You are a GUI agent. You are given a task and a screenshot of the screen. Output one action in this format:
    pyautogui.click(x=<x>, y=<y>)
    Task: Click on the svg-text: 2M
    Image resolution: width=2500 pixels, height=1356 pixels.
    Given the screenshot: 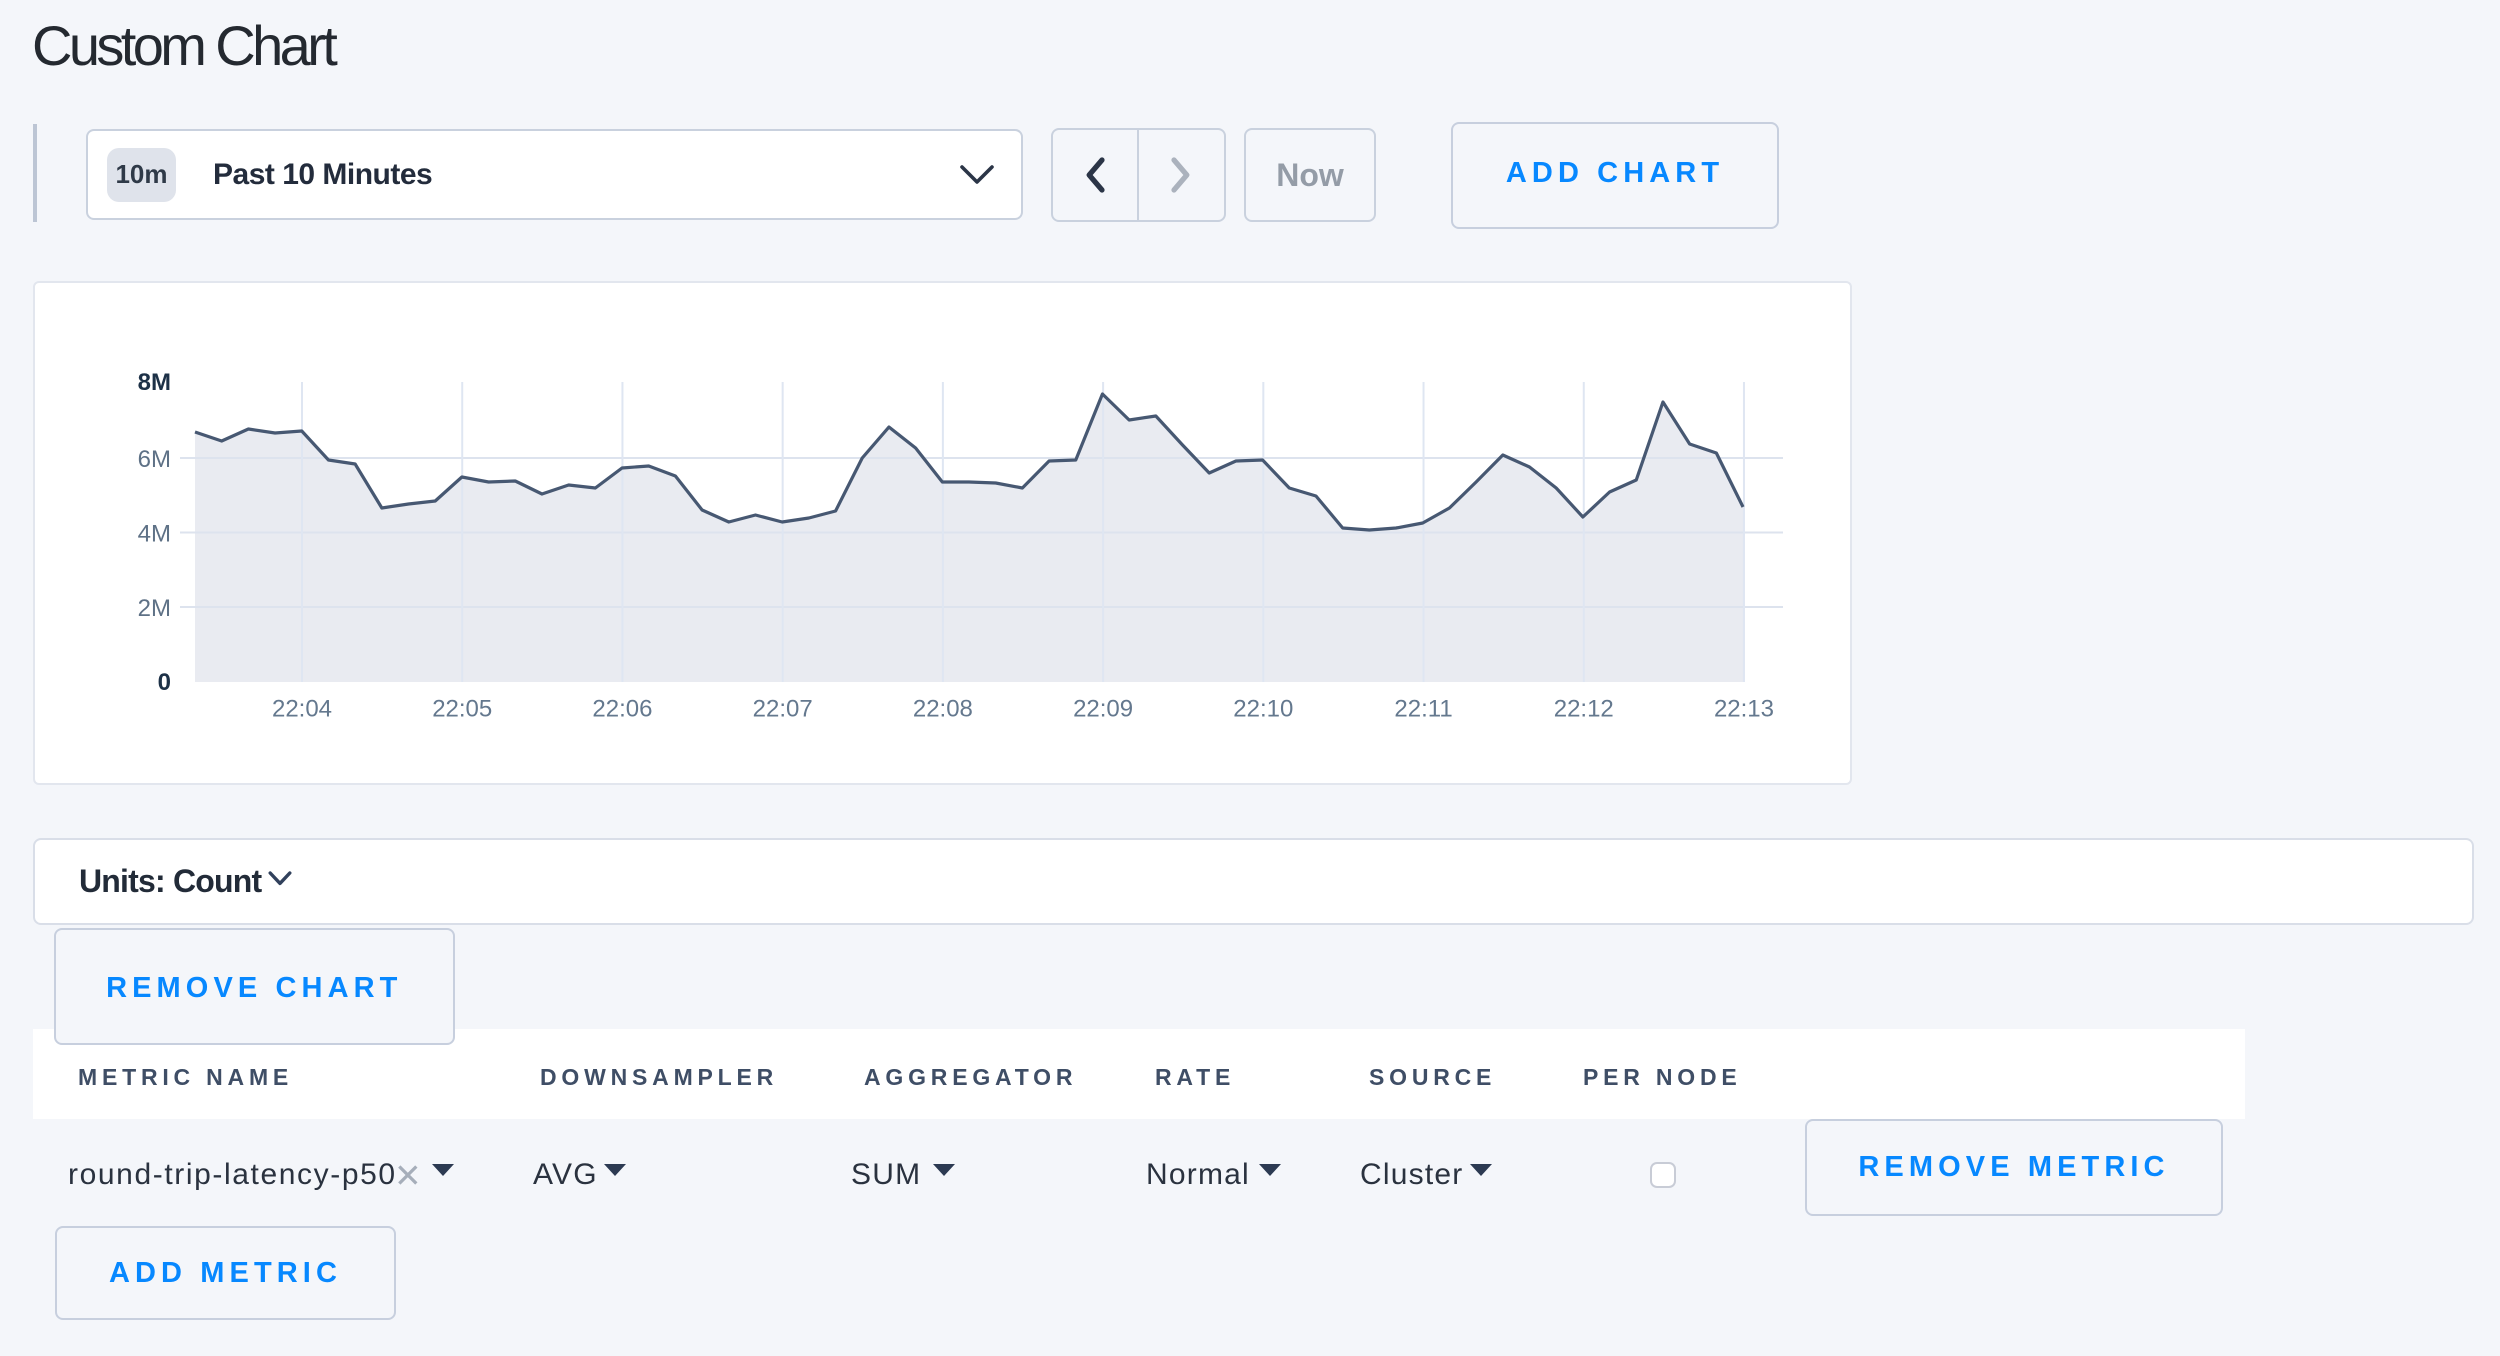 What is the action you would take?
    pyautogui.click(x=154, y=608)
    